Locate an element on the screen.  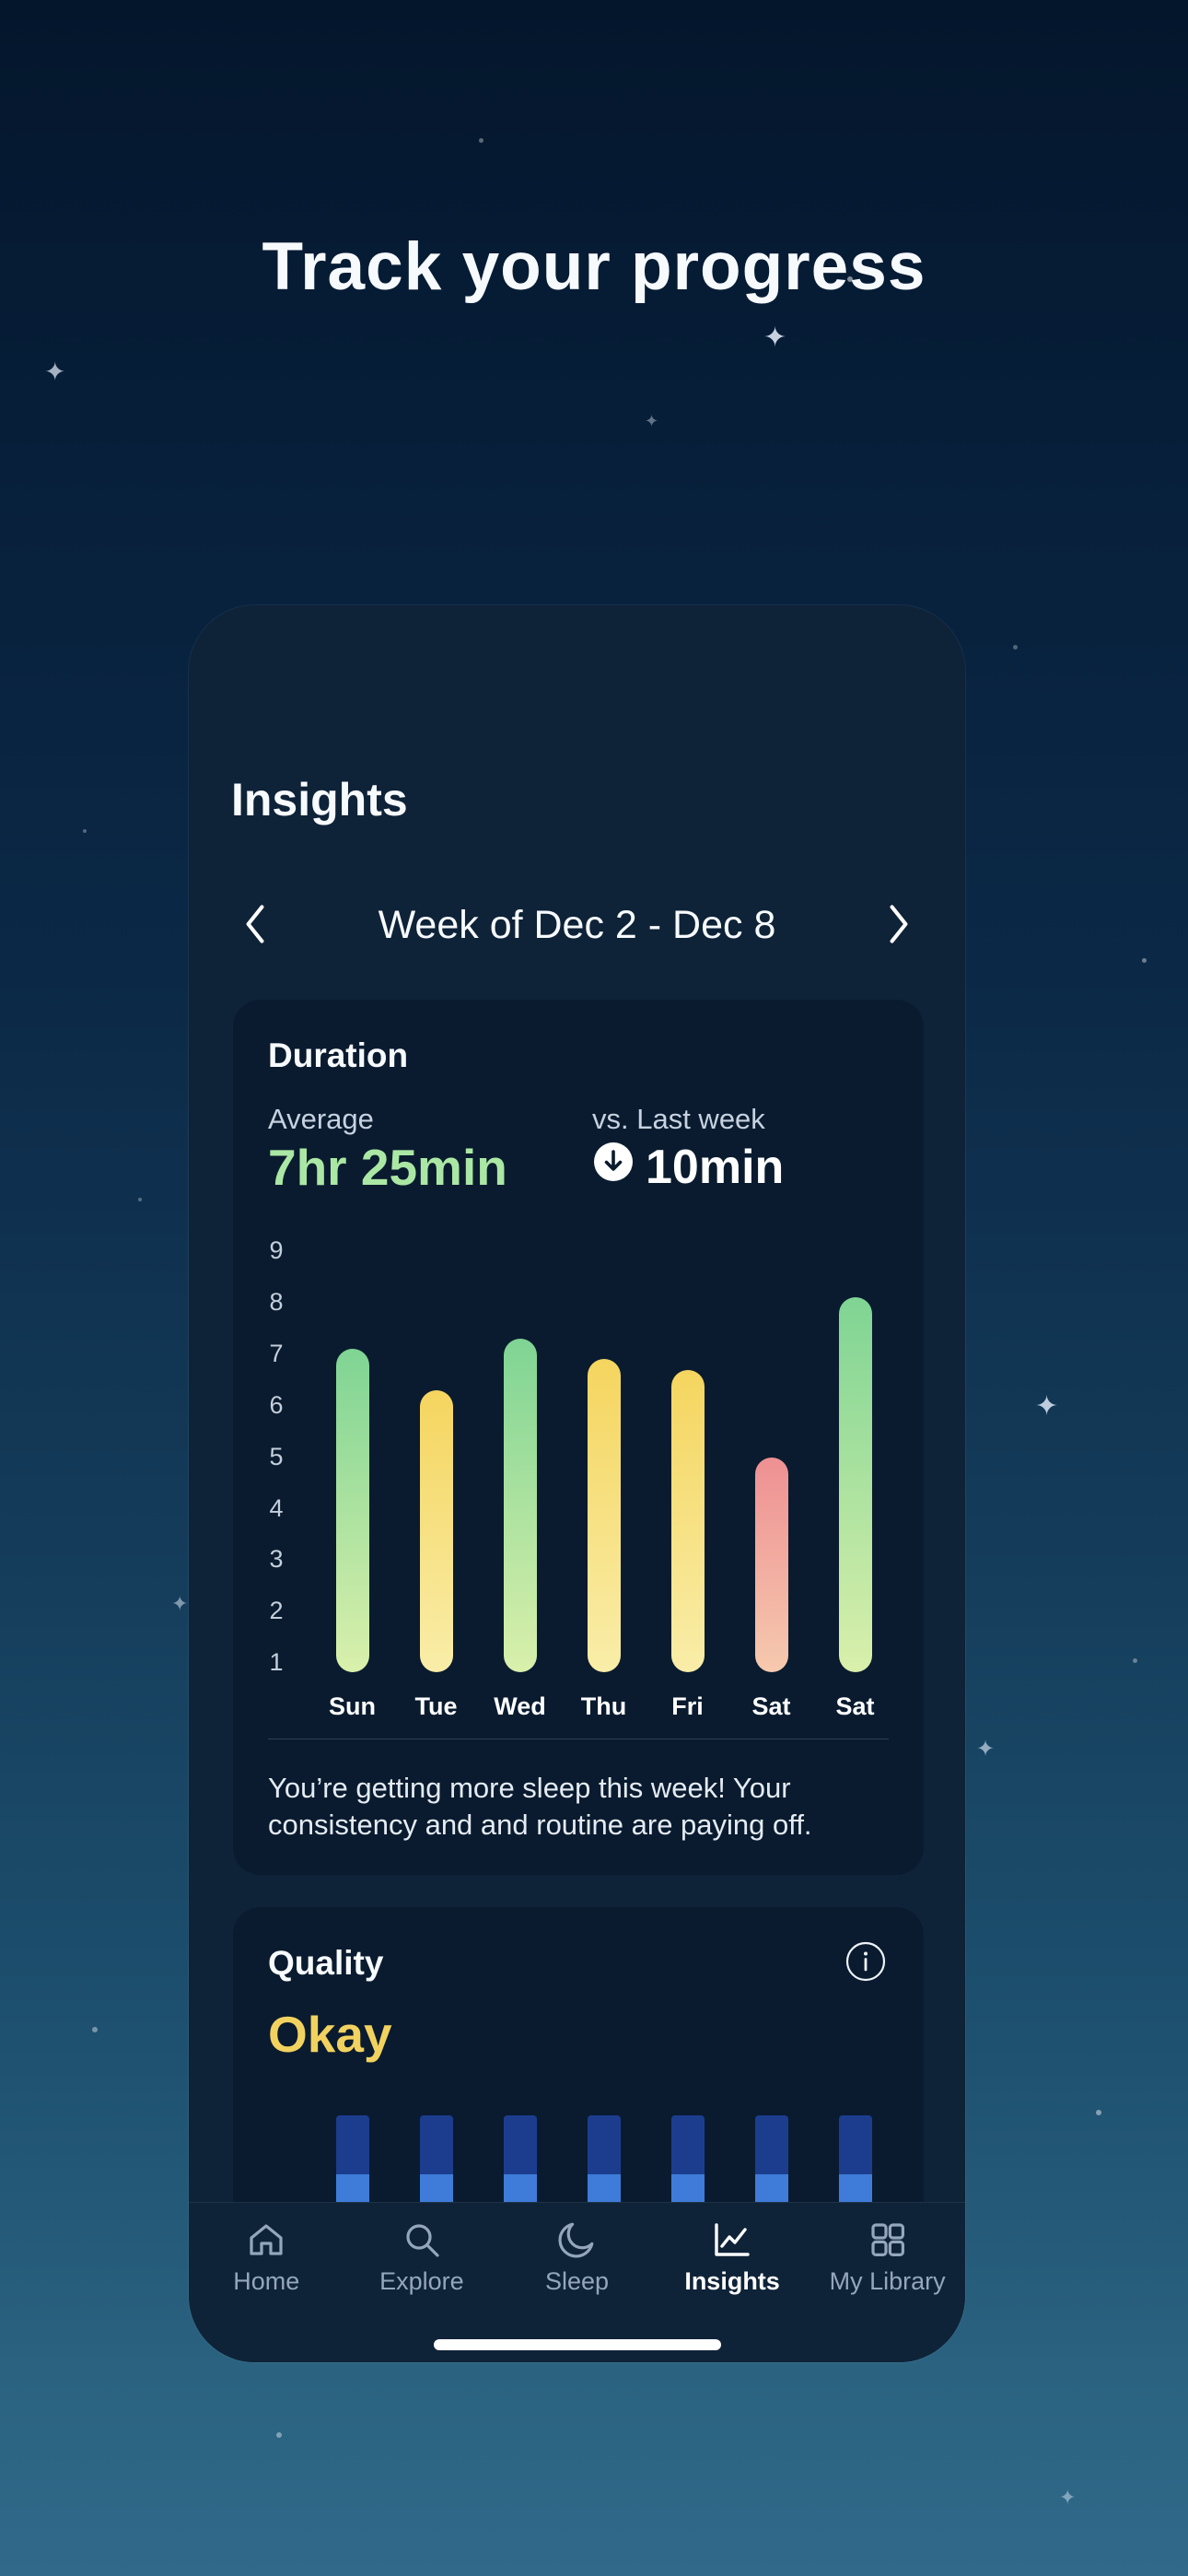
info-icon is located at coordinates (865, 1963).